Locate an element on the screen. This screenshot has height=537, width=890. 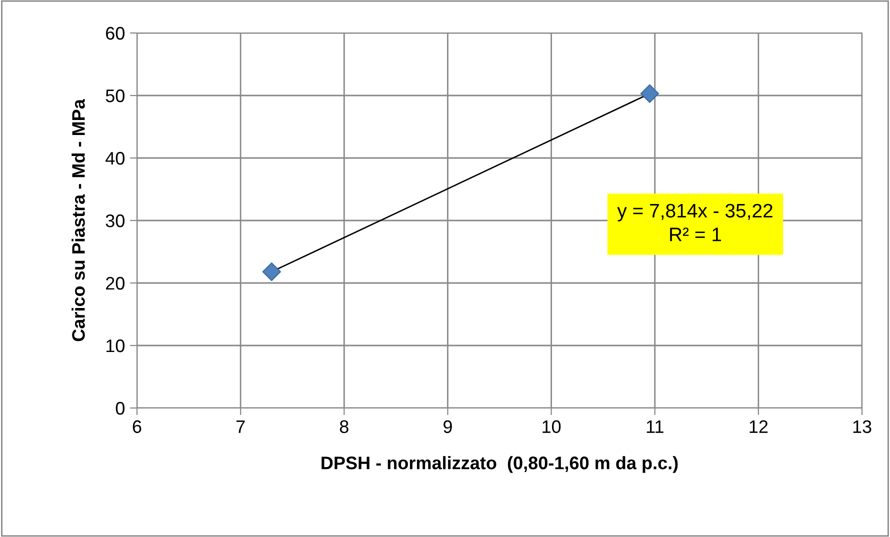
y-axis-title: Carico su Piastra - Md - MPa is located at coordinates (78, 220).